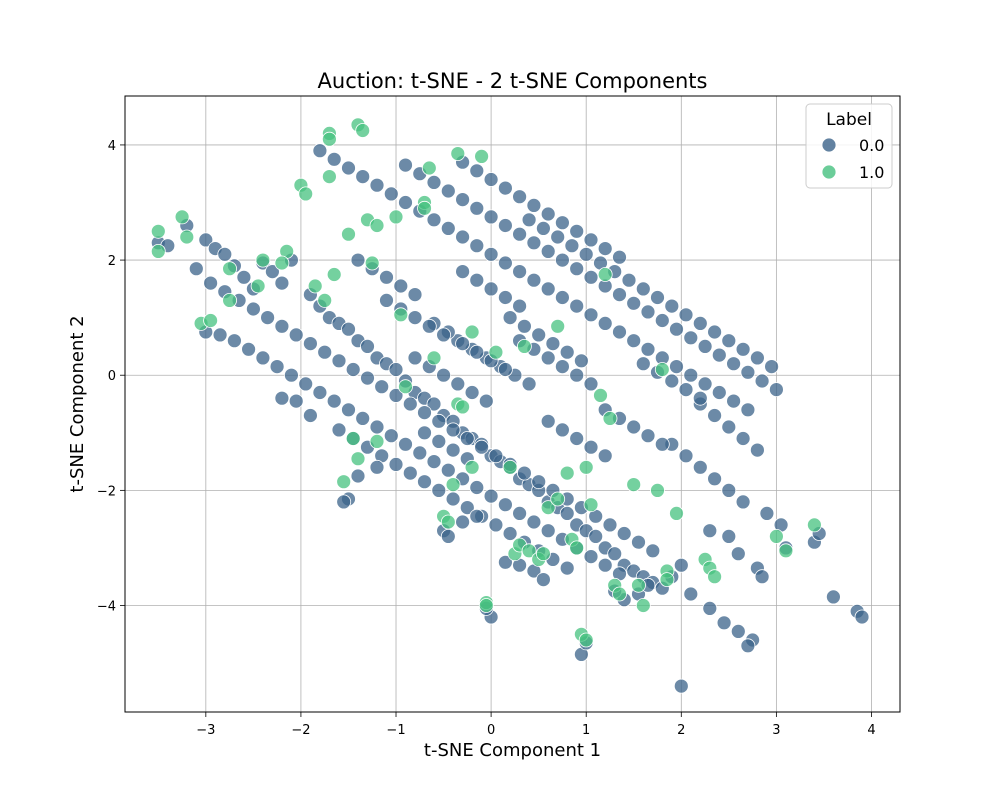  I want to click on x-axis-ticks: −3 −2 −1 0 1 2 3 4, so click(536, 725).